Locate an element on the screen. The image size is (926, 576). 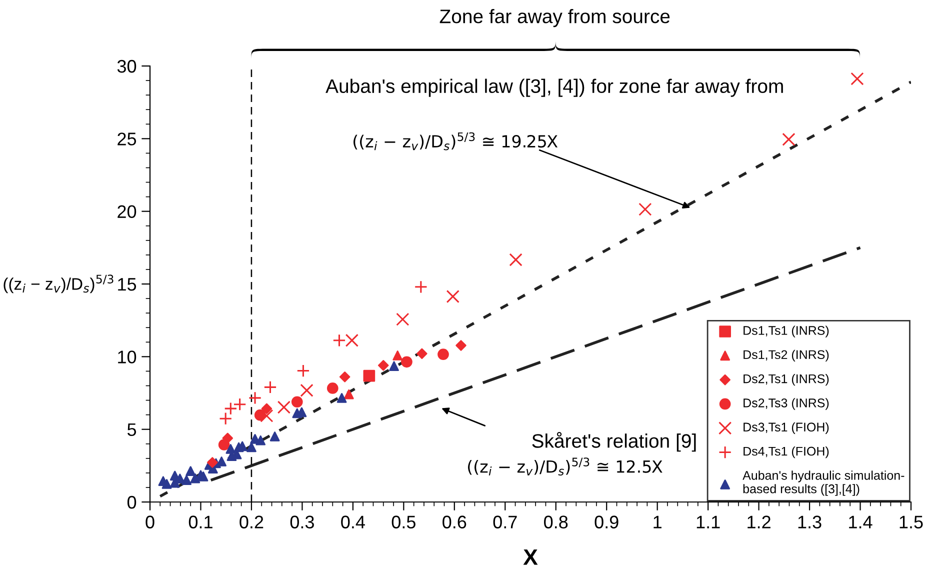
legend-label: Ds4,Ts1 (FIOH) is located at coordinates (786, 452).